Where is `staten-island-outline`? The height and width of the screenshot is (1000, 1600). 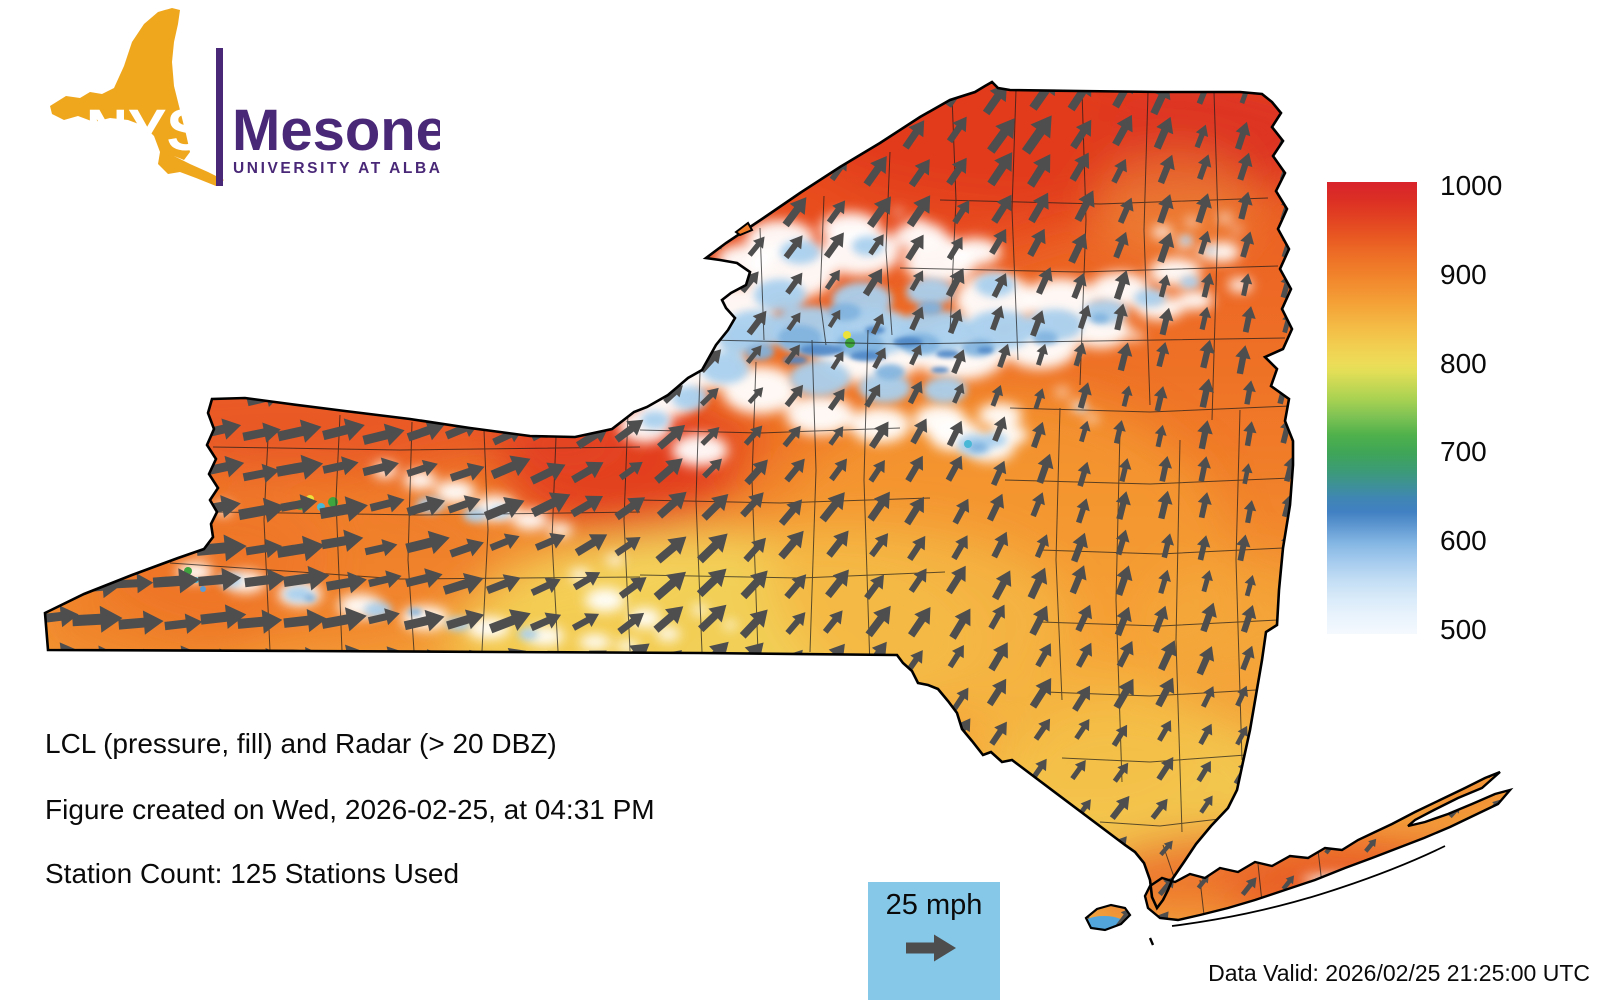 staten-island-outline is located at coordinates (1108, 917).